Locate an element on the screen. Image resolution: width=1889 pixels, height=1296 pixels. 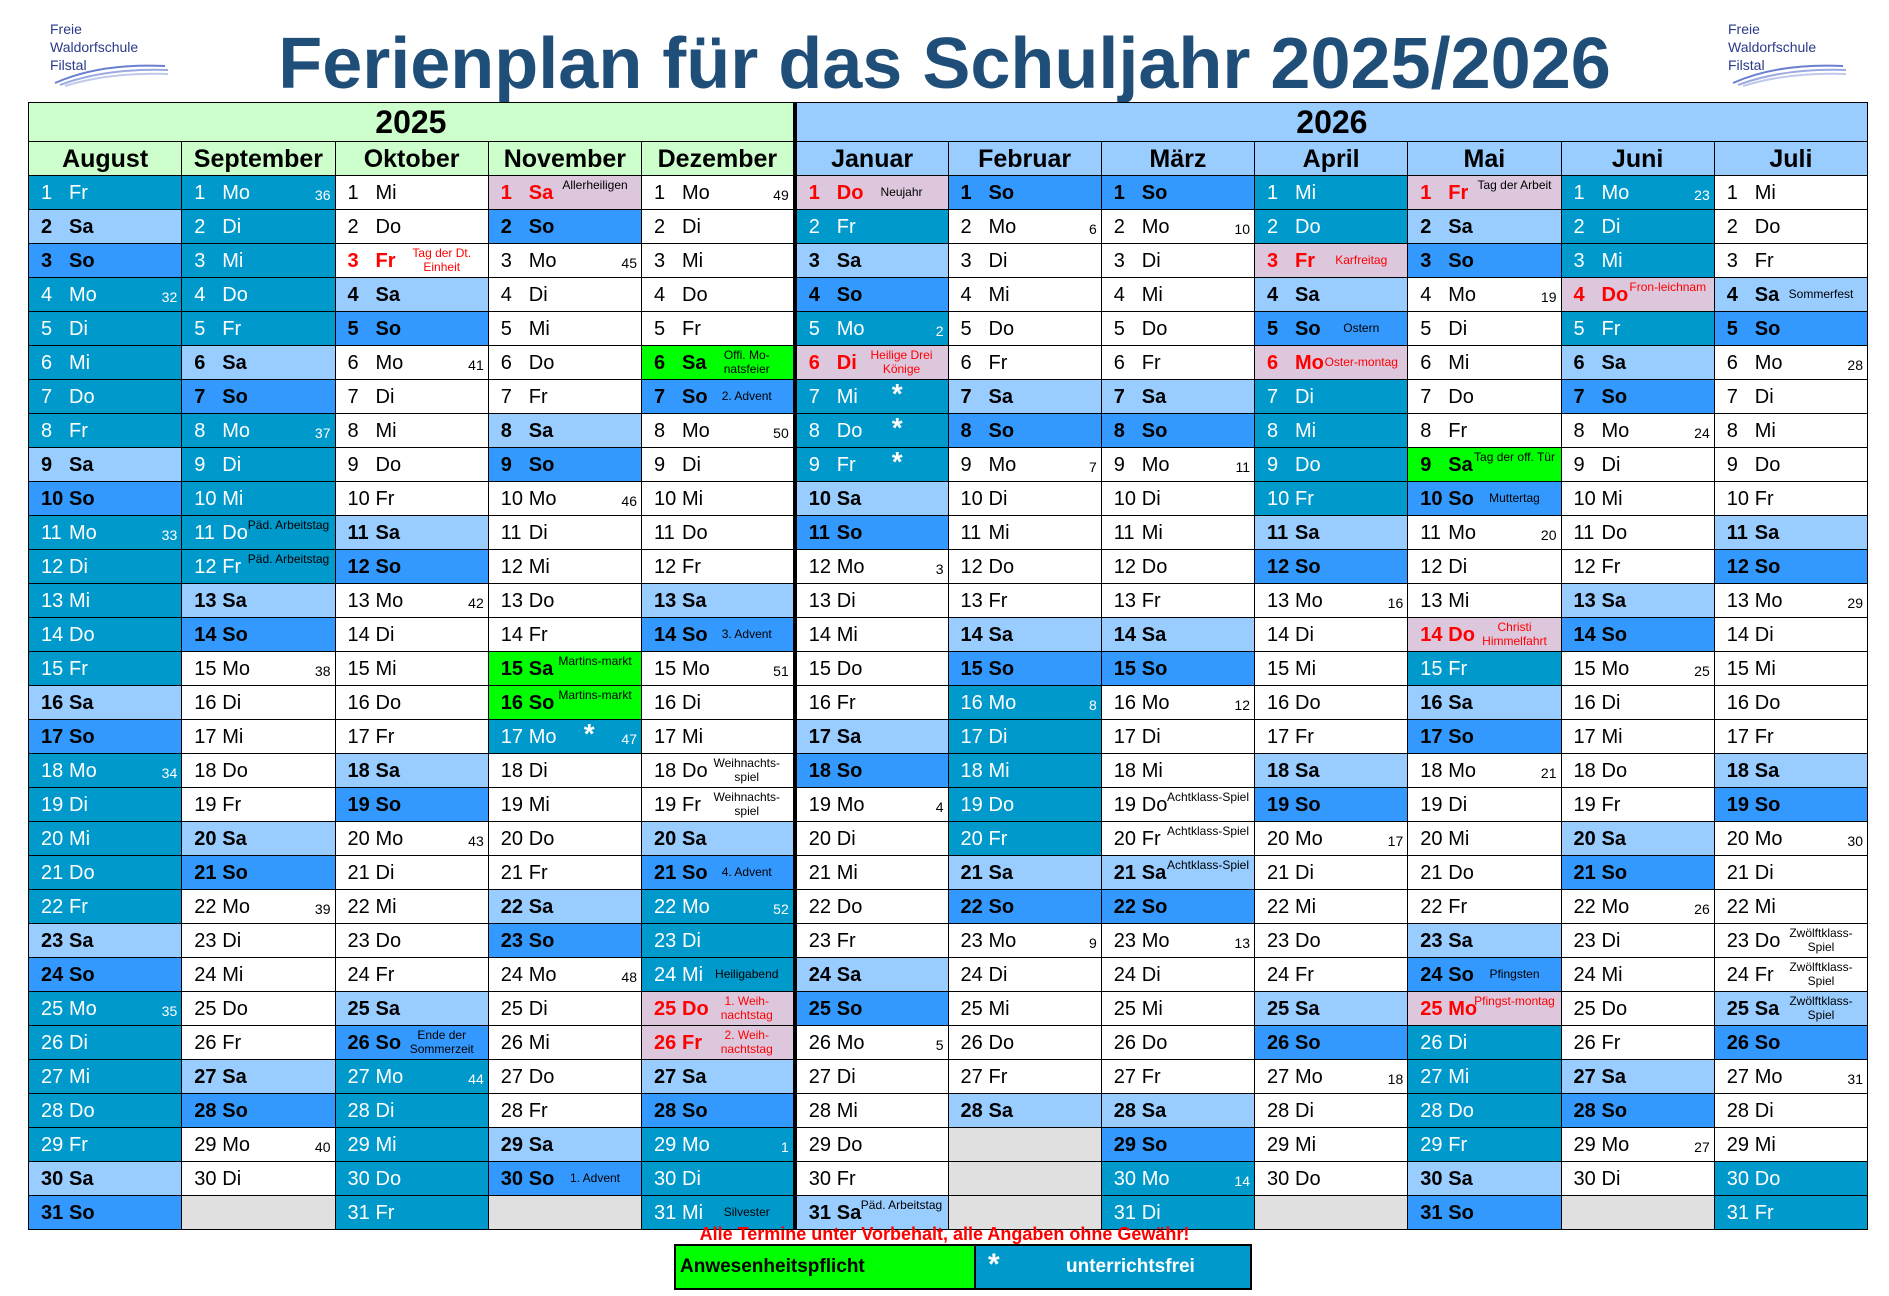
day-note: Tag der Dt. Einheit is located at coordinates (442, 260).